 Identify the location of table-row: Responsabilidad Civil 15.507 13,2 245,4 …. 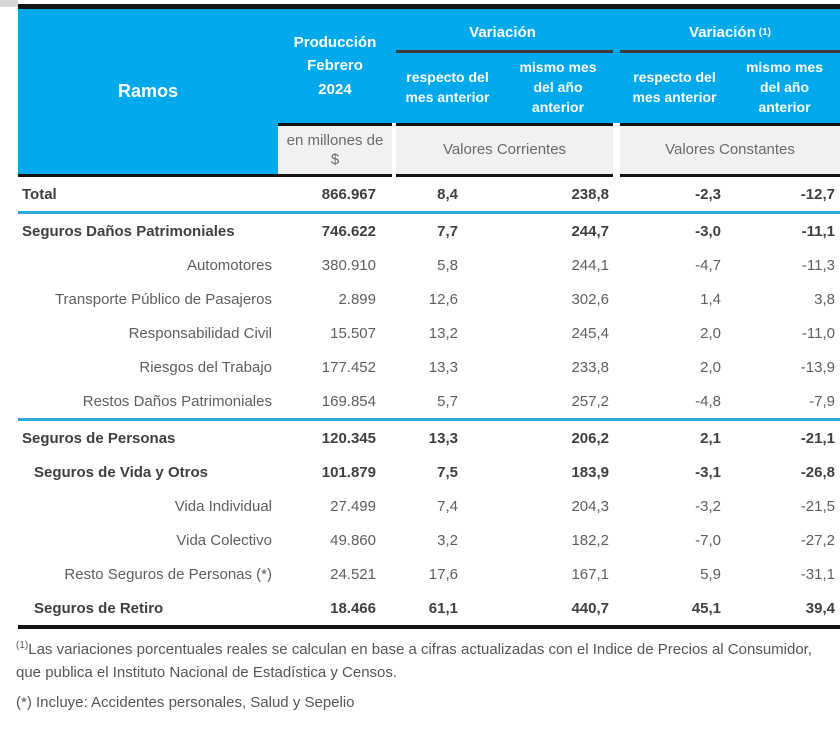
(429, 333).